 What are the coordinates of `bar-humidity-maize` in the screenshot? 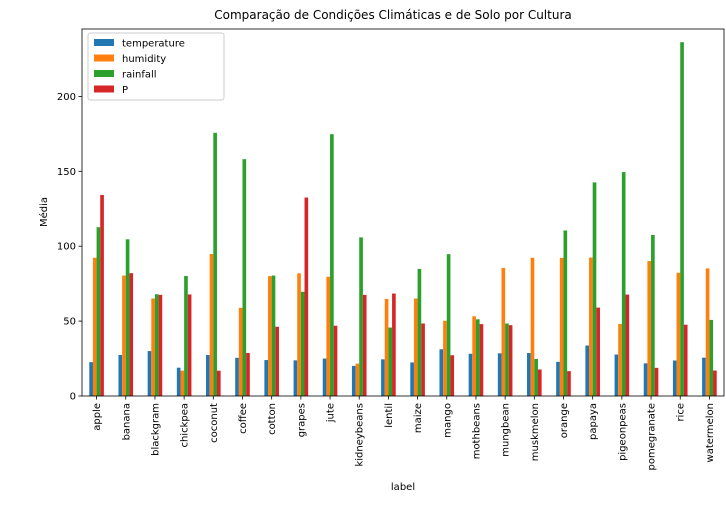 It's located at (415, 347).